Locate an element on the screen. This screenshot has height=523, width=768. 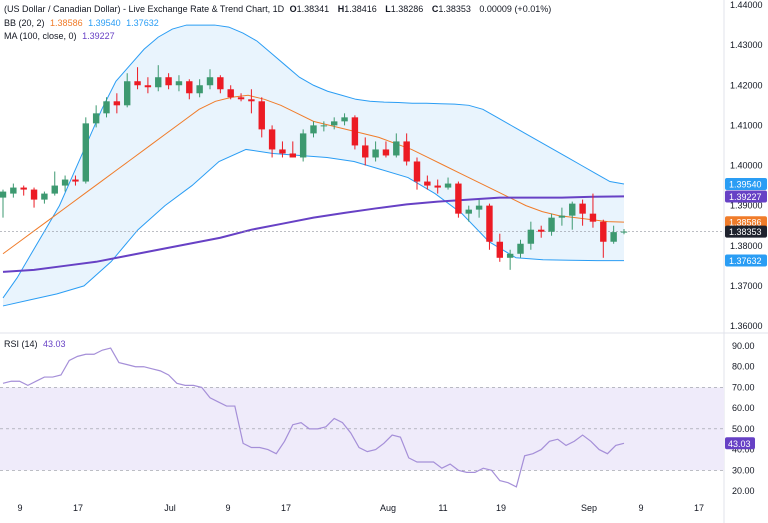
rsi-legend: RSI (14) 43.03 is located at coordinates (36, 344).